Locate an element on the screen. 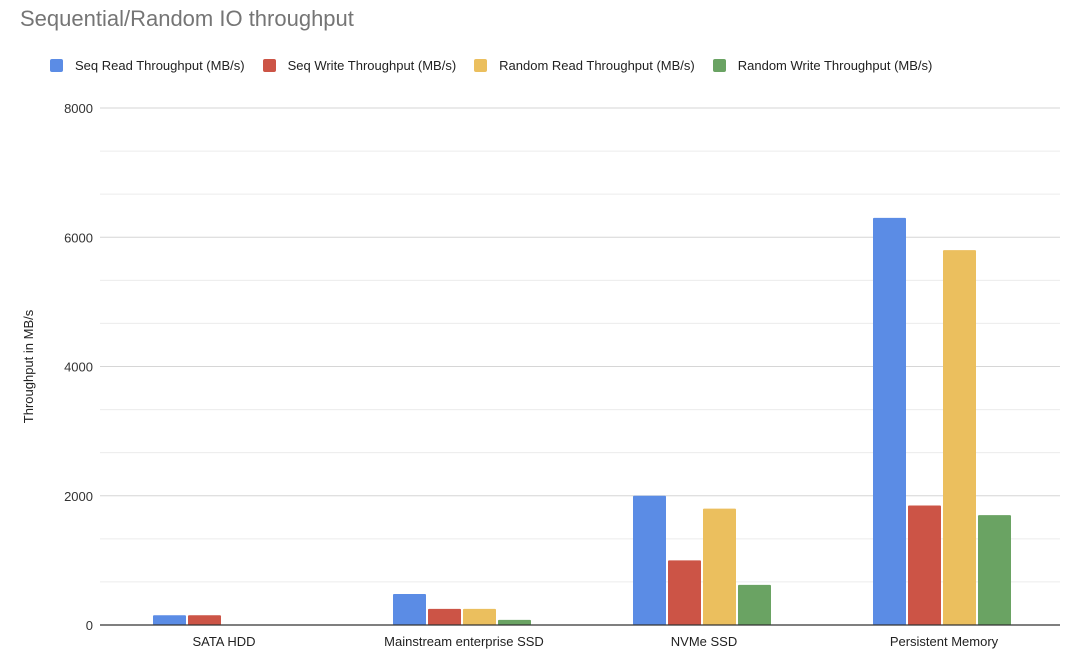 The width and height of the screenshot is (1080, 663). y-tick-label: 0 is located at coordinates (89, 625).